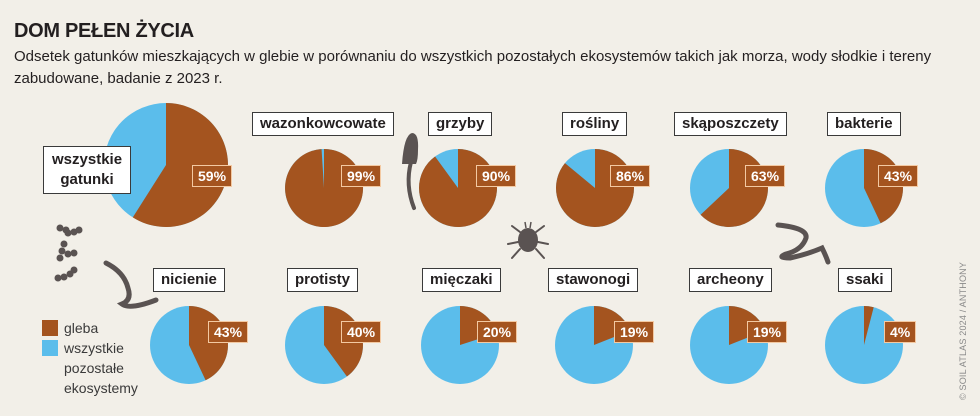  What do you see at coordinates (50, 348) in the screenshot?
I see `other-swatch` at bounding box center [50, 348].